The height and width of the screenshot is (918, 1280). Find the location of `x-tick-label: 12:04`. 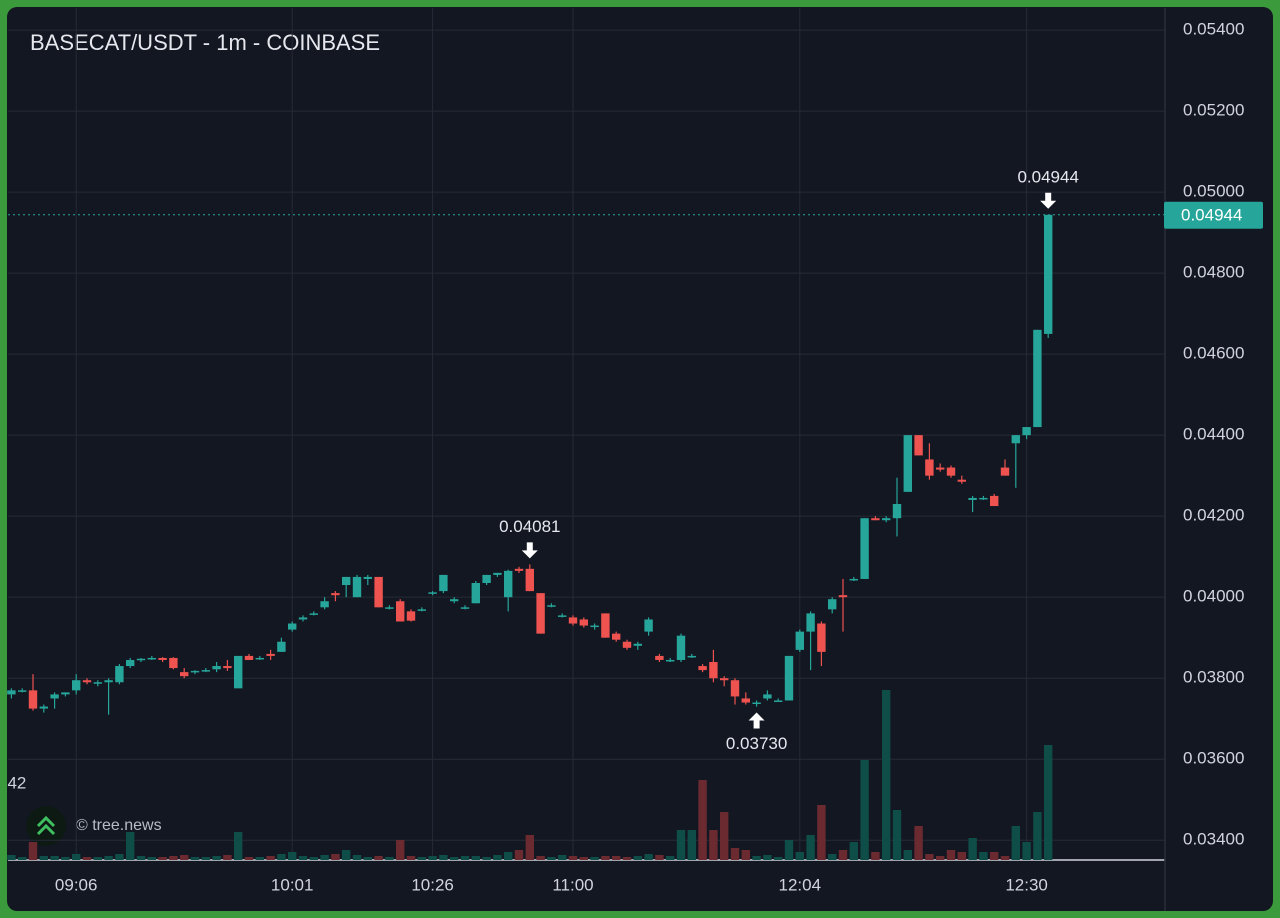

x-tick-label: 12:04 is located at coordinates (800, 884).